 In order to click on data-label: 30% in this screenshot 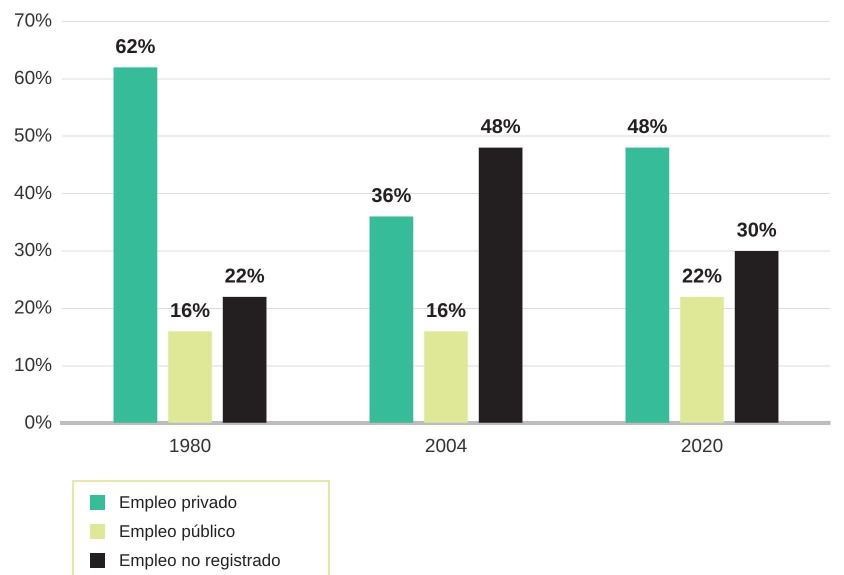, I will do `click(756, 231)`.